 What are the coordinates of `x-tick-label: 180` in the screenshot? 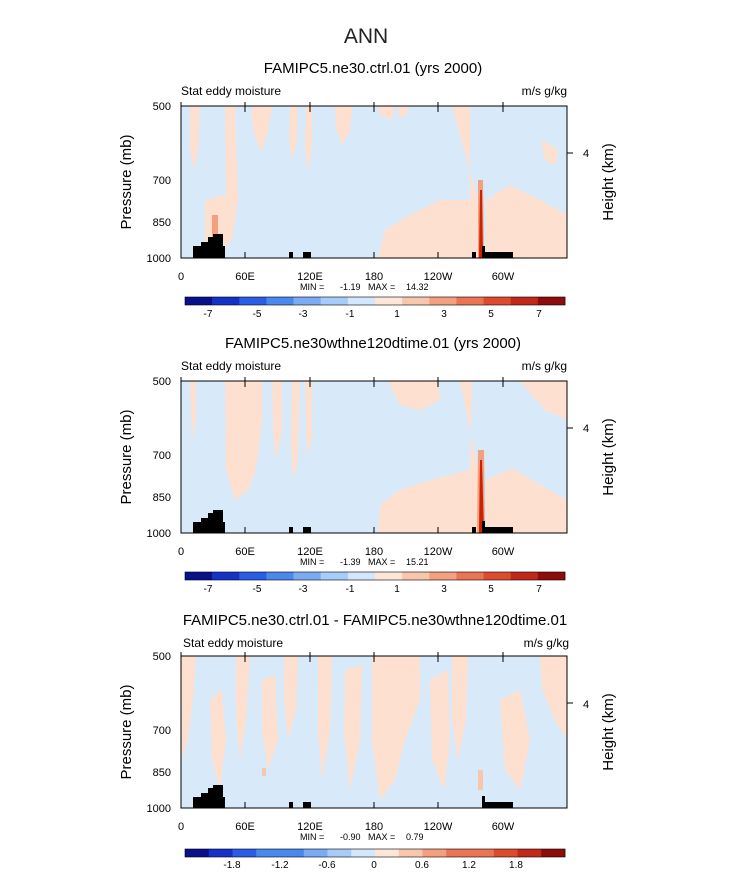 It's located at (374, 552).